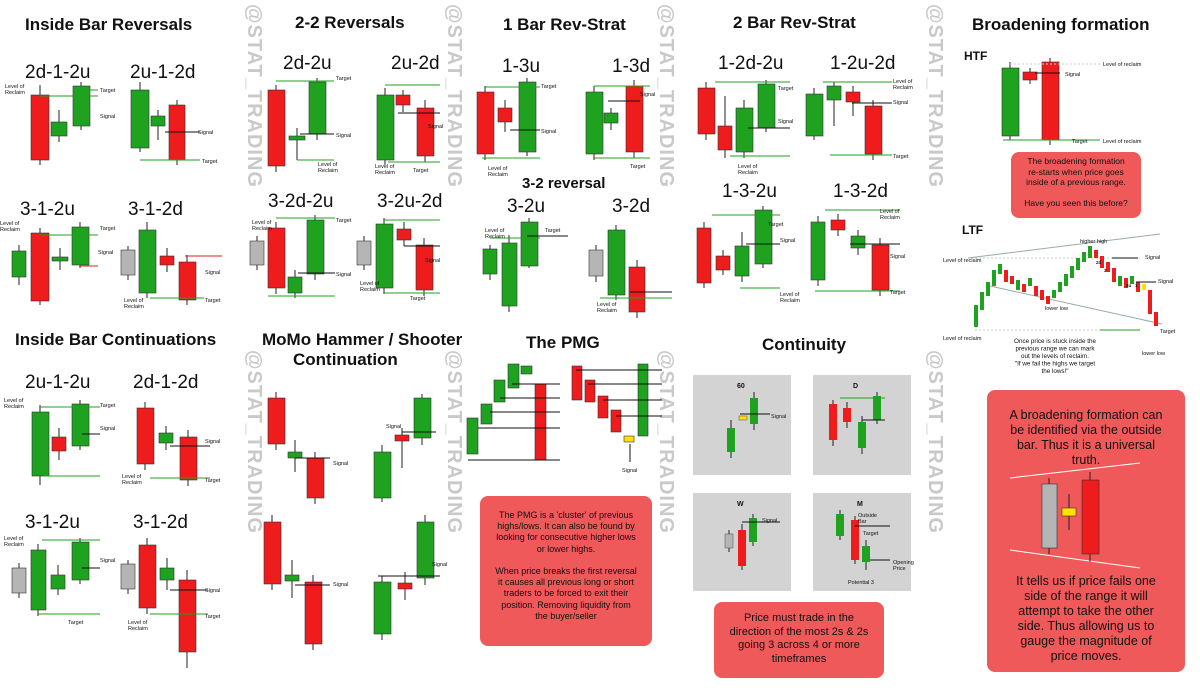 The image size is (1200, 698). I want to click on pattern-rs-13d: 1-3d, so click(631, 66).